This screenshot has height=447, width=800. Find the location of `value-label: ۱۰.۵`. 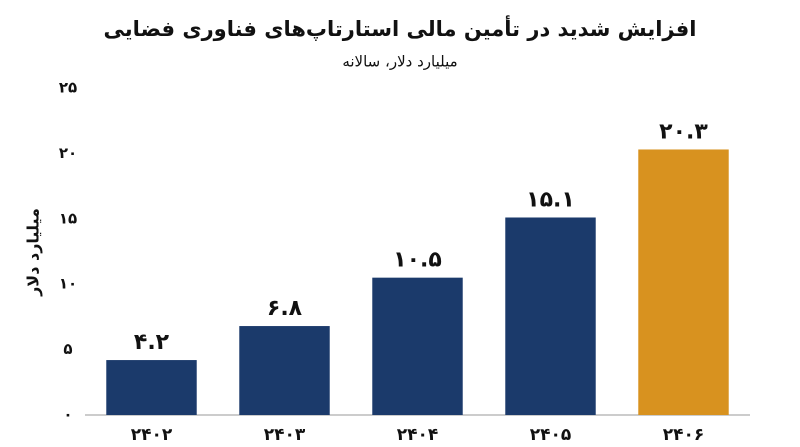

value-label: ۱۰.۵ is located at coordinates (417, 260).